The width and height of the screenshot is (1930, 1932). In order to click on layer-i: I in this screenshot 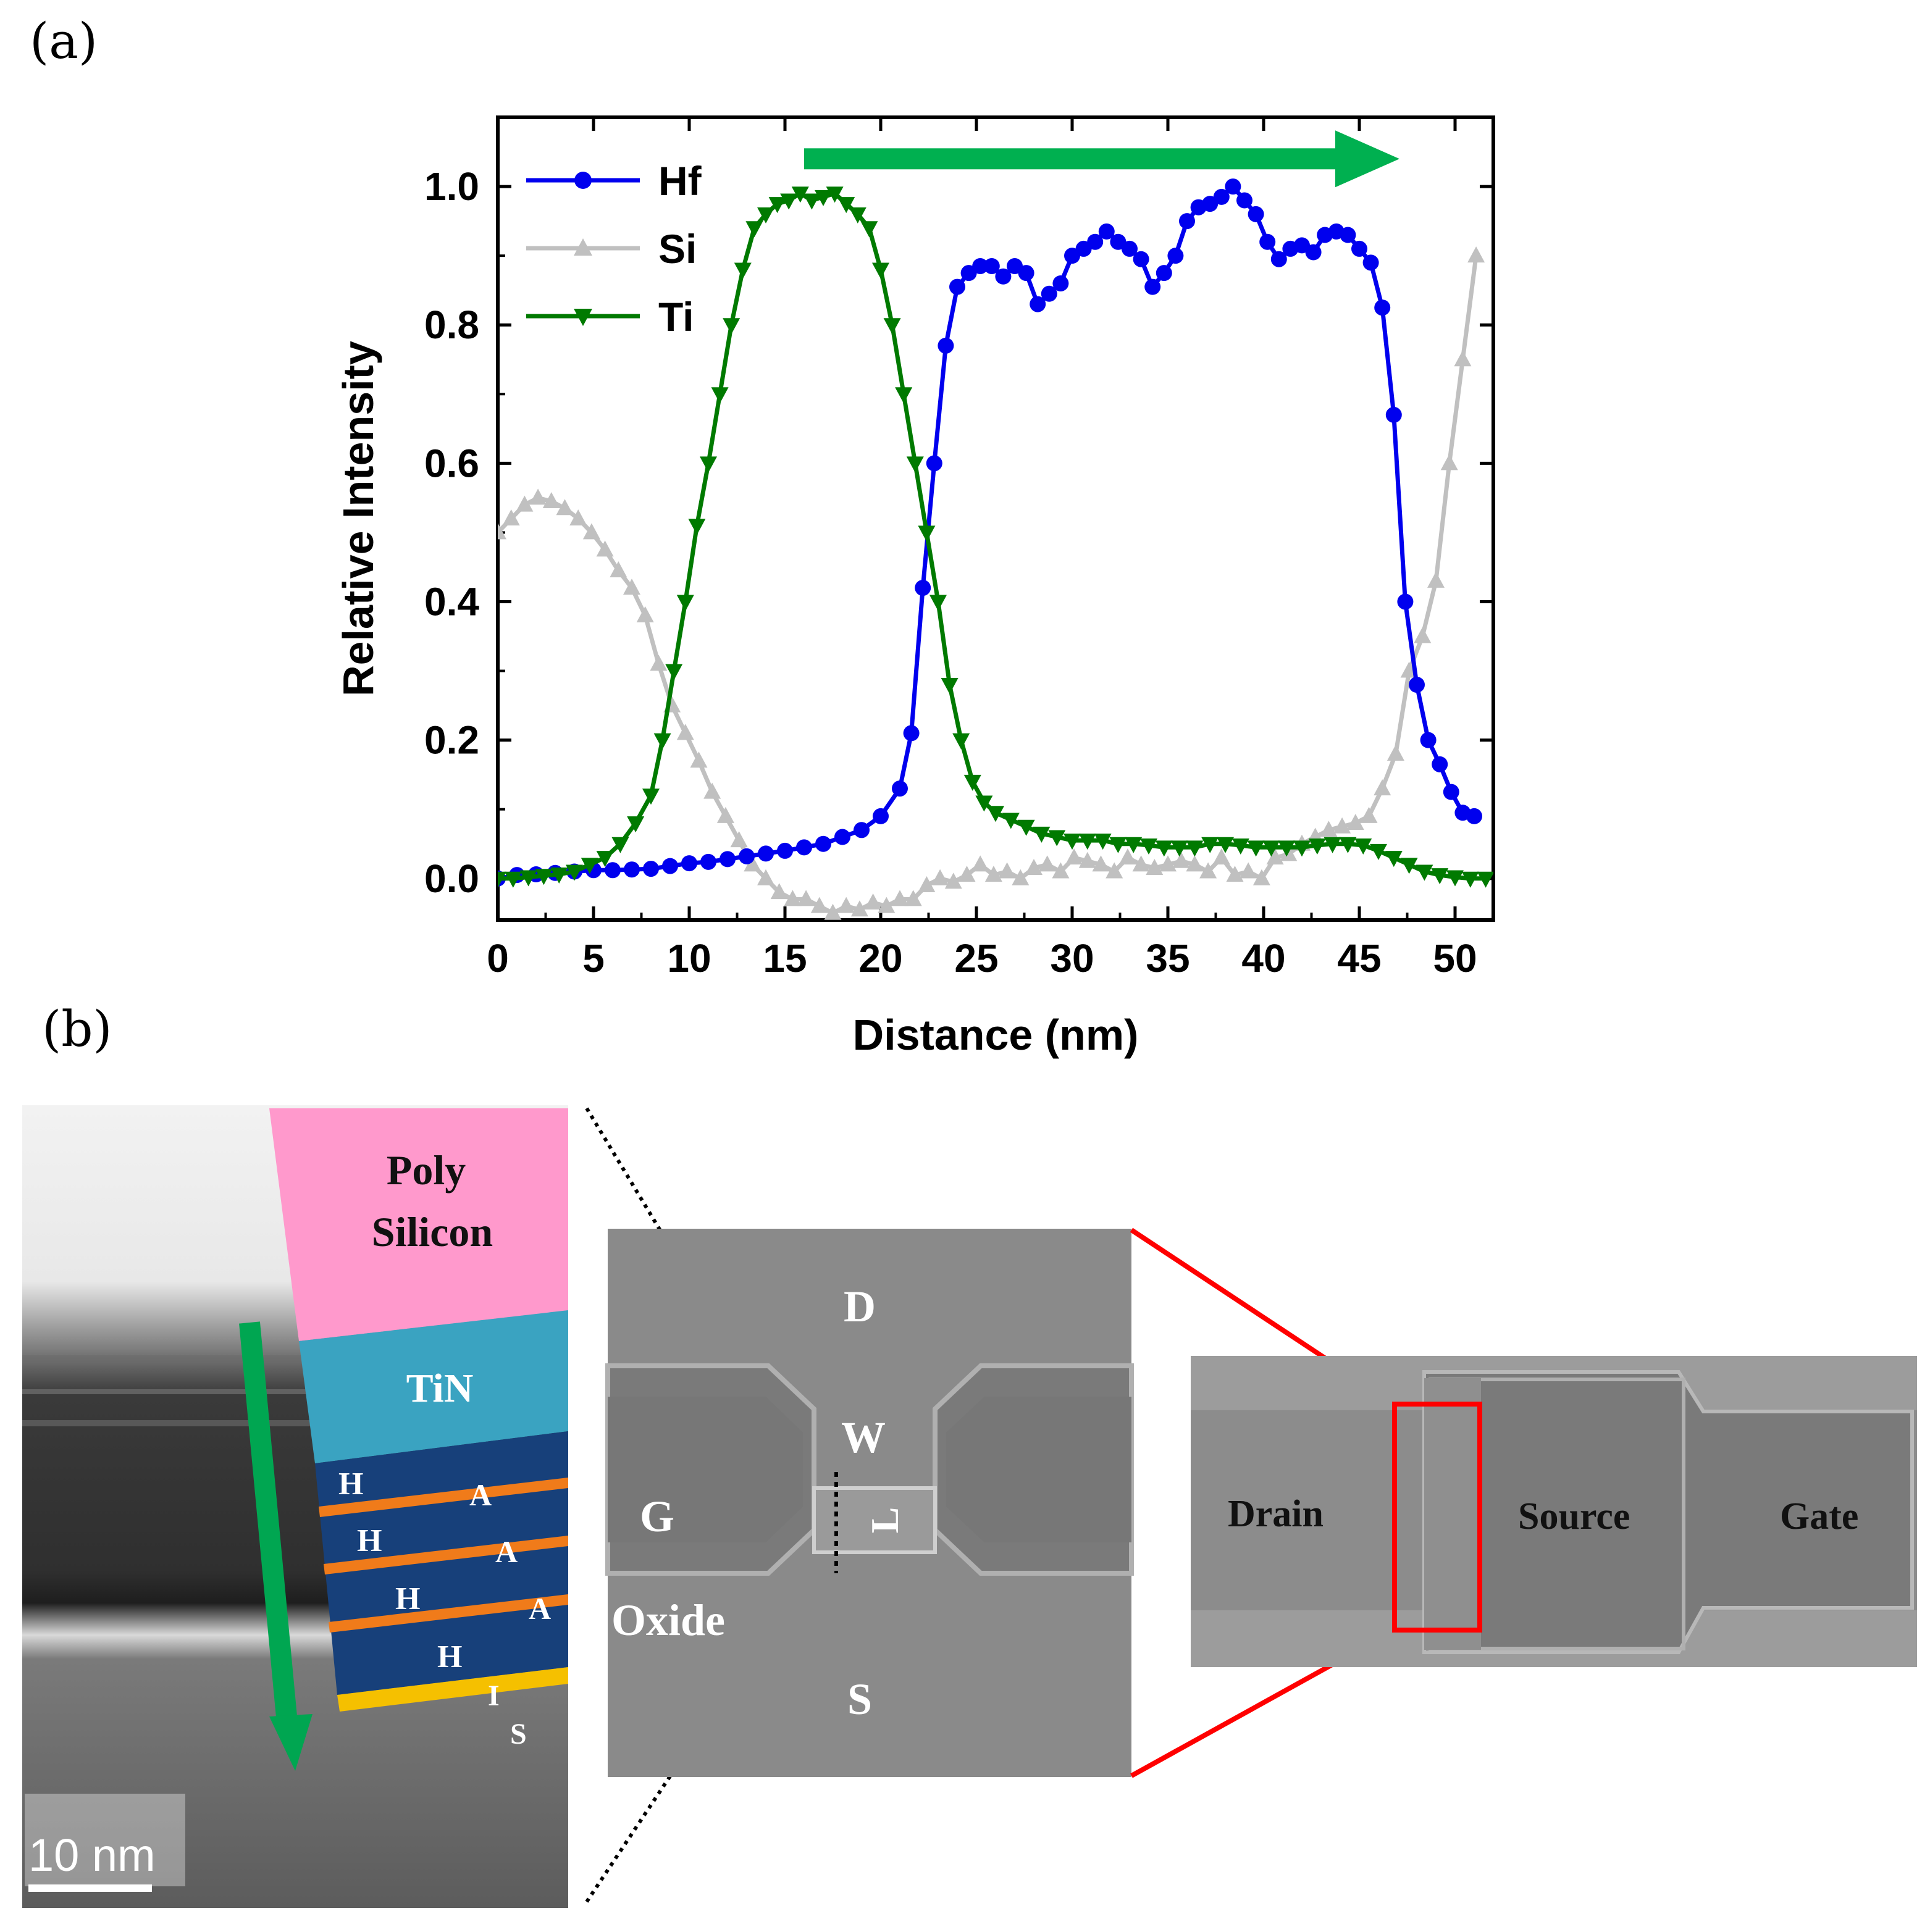, I will do `click(494, 1695)`.